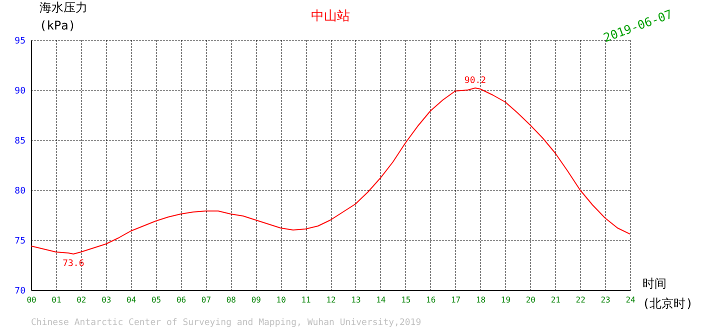 Image resolution: width=710 pixels, height=328 pixels. I want to click on x-tick-label: 20, so click(531, 300).